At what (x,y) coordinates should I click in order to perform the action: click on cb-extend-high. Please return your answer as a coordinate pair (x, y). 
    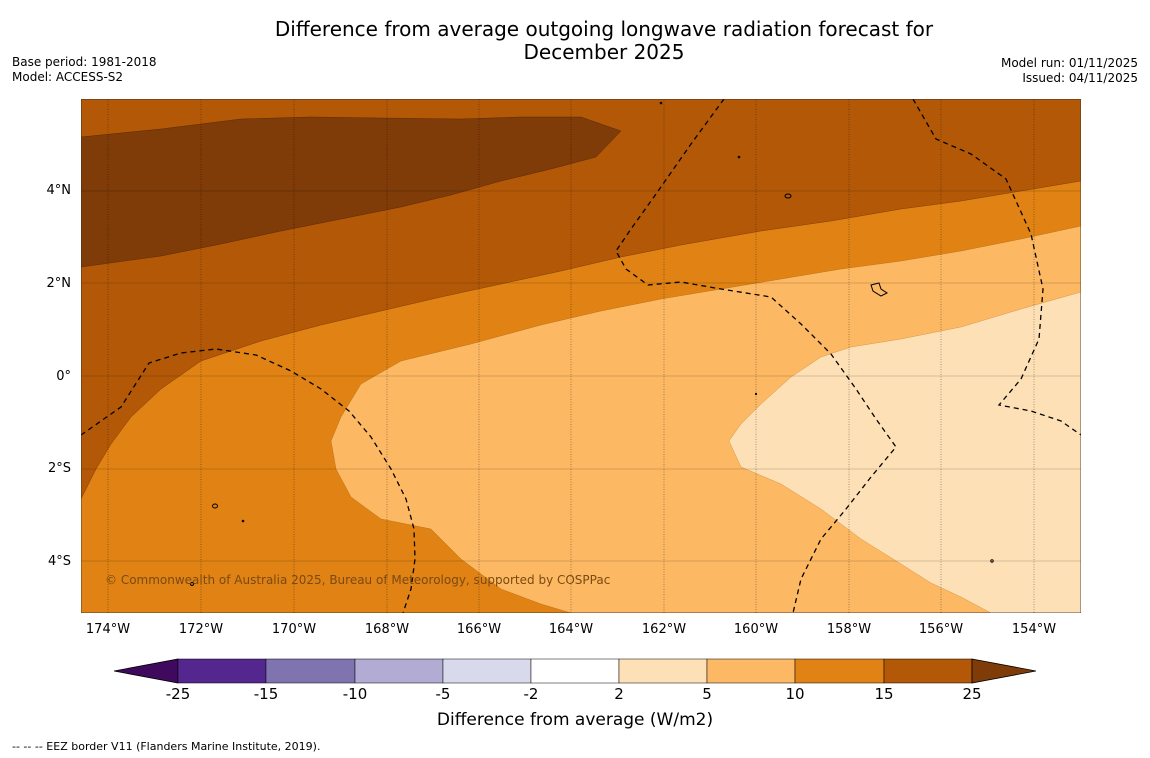
    Looking at the image, I should click on (1004, 671).